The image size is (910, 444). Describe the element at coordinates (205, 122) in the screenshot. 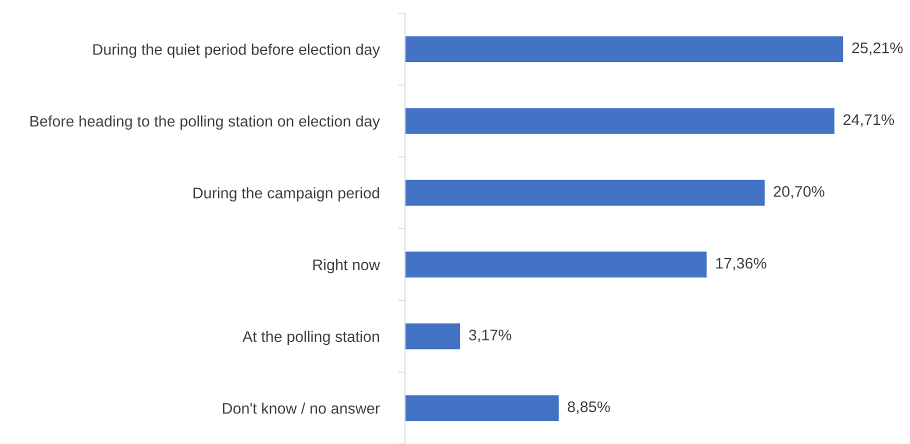

I see `y-tick-label: Before heading to the polling station on election day` at that location.